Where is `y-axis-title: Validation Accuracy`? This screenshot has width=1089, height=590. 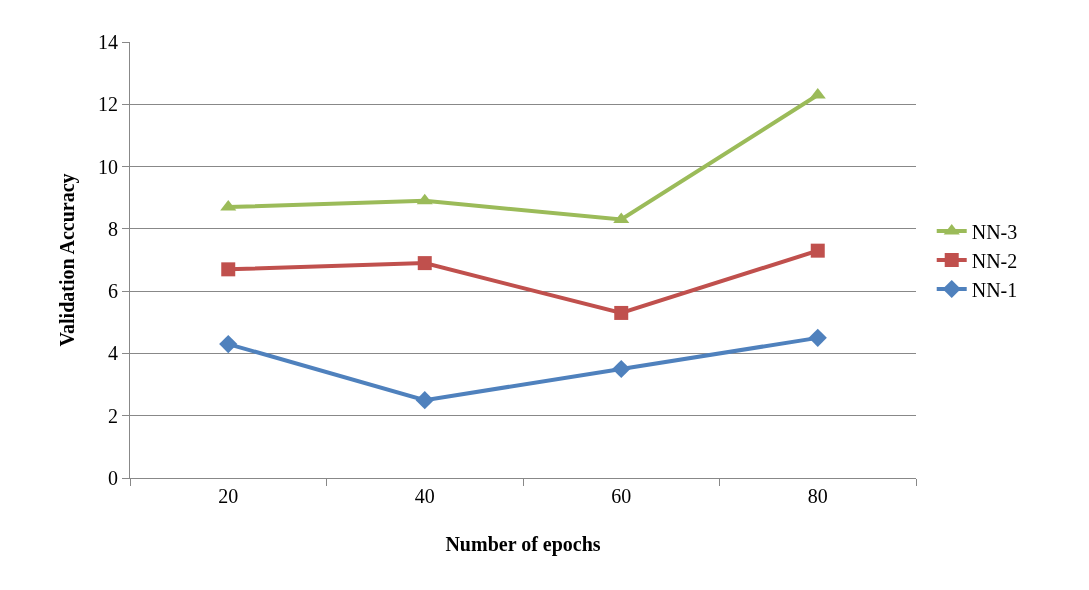 y-axis-title: Validation Accuracy is located at coordinates (67, 260).